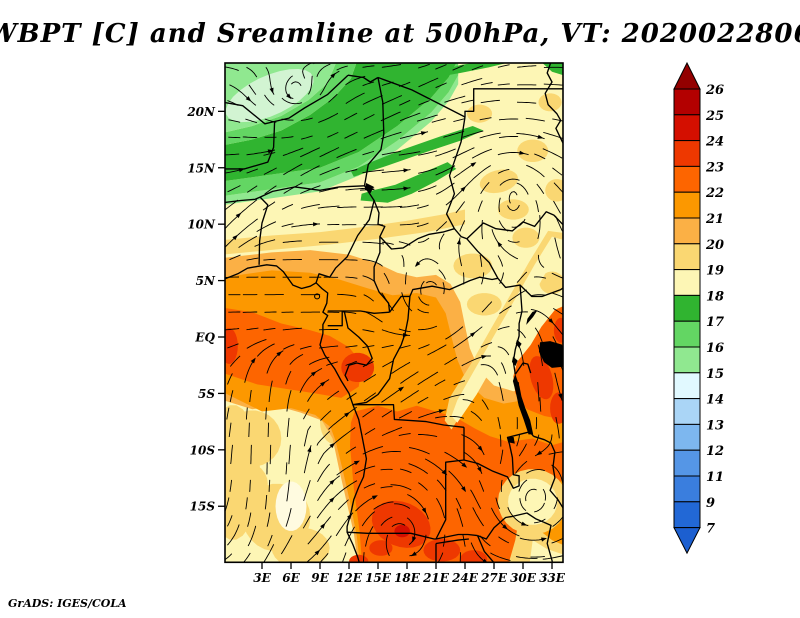 This screenshot has height=618, width=800. I want to click on lon-tick-label: 9E, so click(320, 578).